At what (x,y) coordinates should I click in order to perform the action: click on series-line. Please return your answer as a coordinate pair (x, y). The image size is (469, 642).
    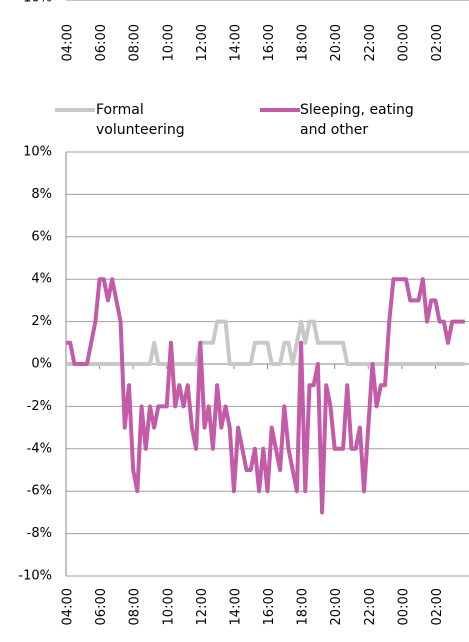
    Looking at the image, I should click on (265, 342).